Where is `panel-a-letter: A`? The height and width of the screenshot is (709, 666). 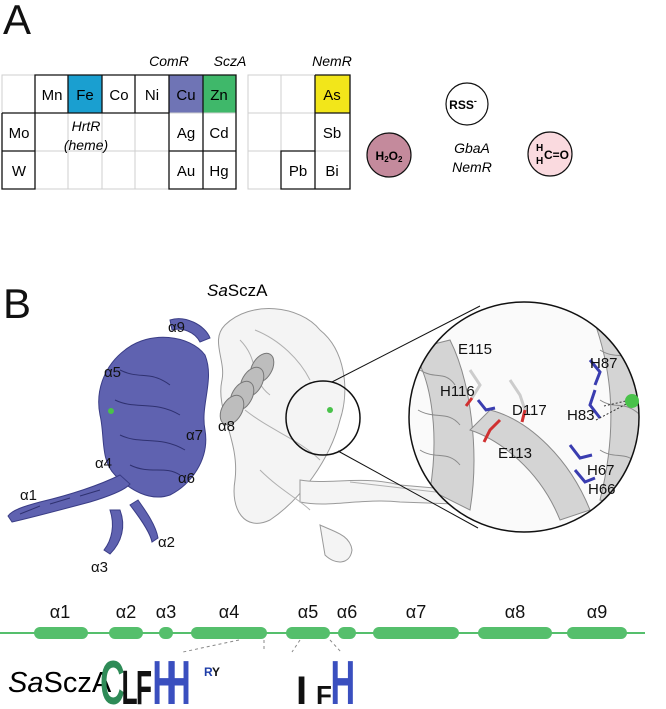 panel-a-letter: A is located at coordinates (17, 21).